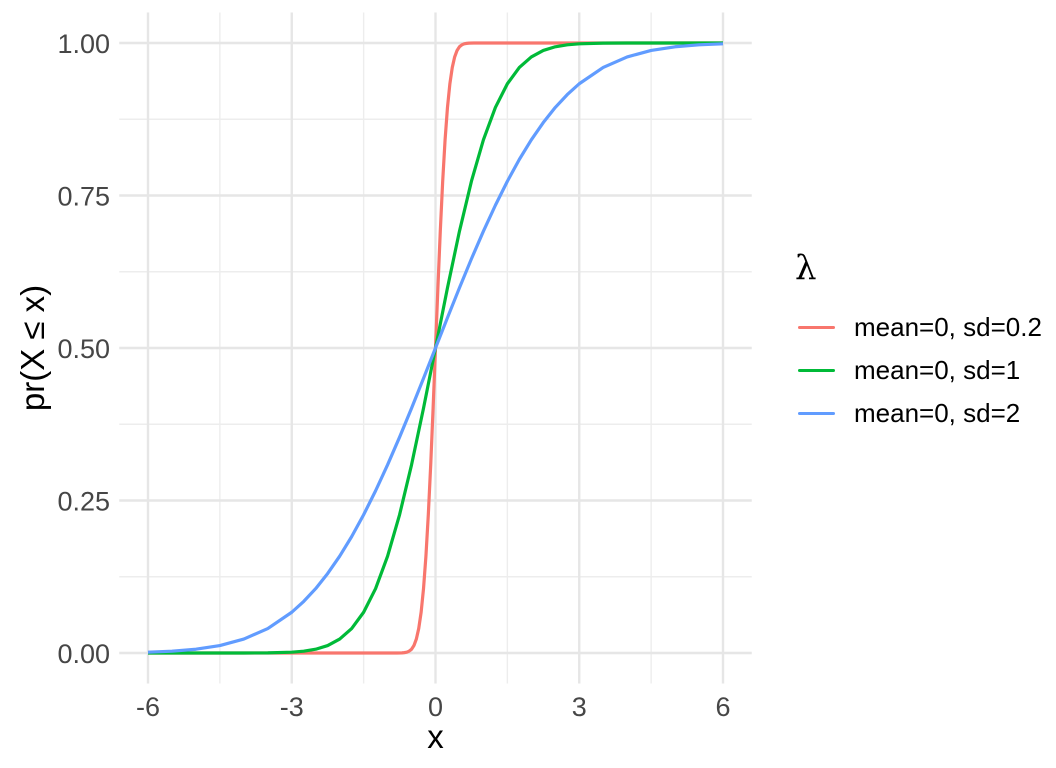  I want to click on legend-entries: mean=0, sd=0.2 mean=0, sd=1 mean=0, sd=2, so click(918, 370).